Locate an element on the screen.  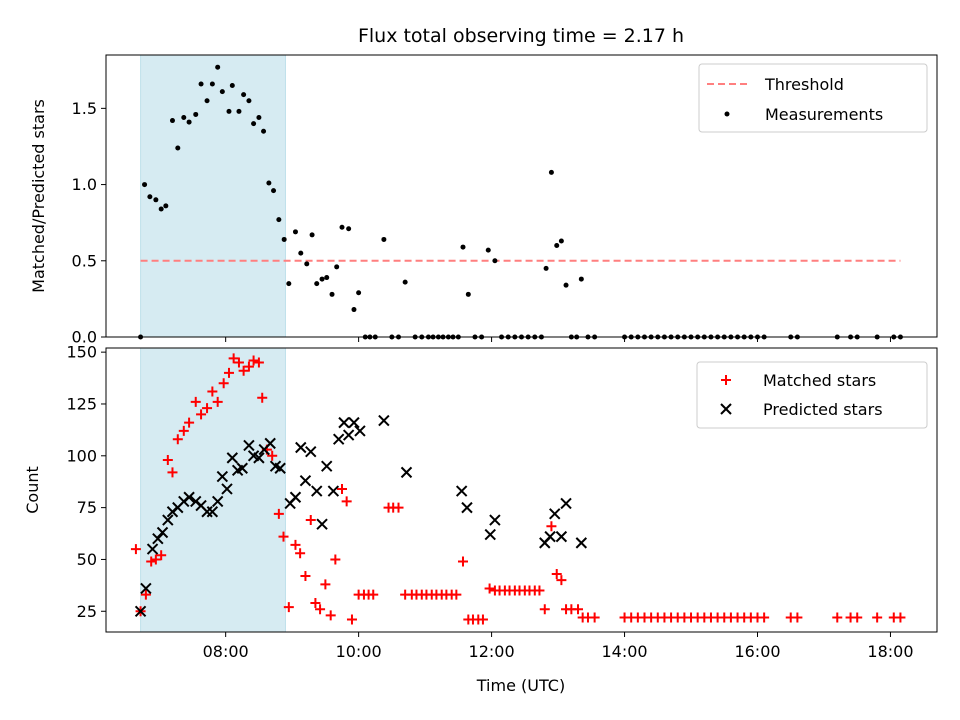
observing-window-shade is located at coordinates (213, 196).